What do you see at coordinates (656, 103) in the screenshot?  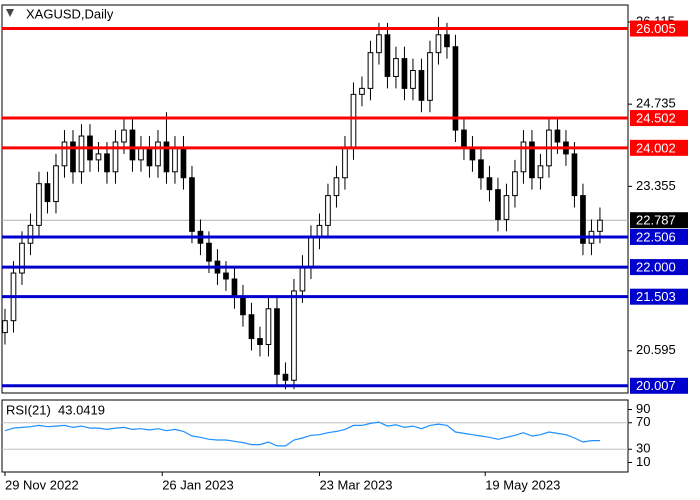 I see `y-tick-label: 24.735` at bounding box center [656, 103].